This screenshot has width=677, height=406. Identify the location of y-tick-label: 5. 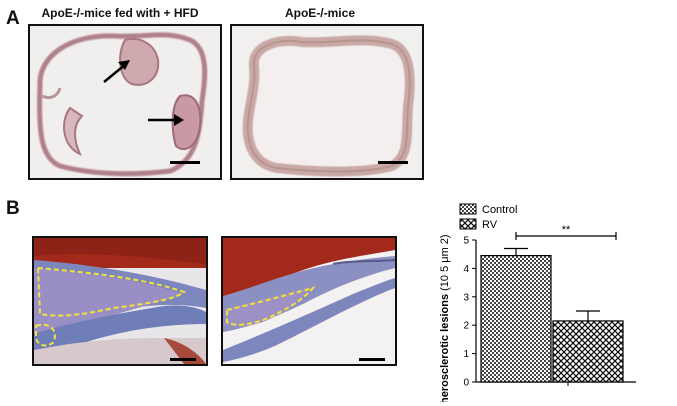
(466, 241).